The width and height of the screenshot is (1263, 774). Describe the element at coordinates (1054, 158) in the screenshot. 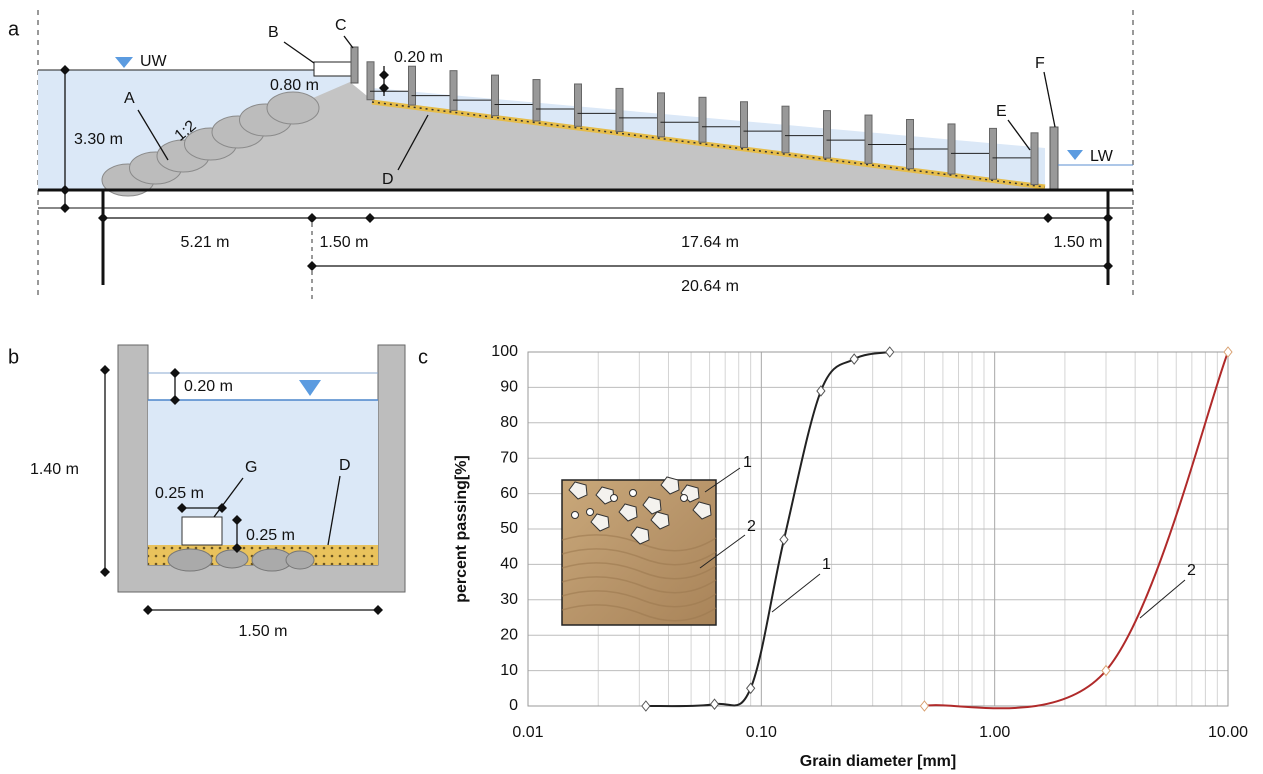

I see `wall-f` at that location.